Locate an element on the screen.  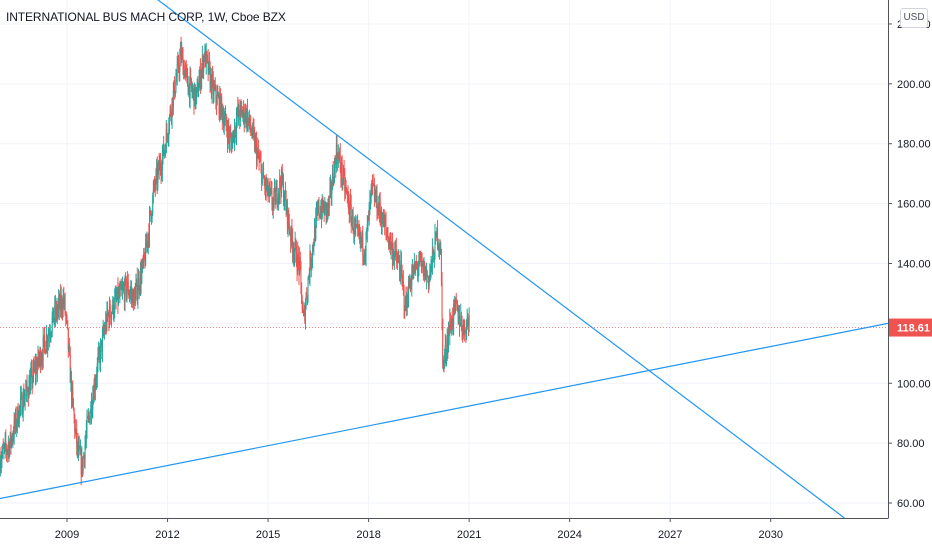
current-price-tag-bg is located at coordinates (910, 327).